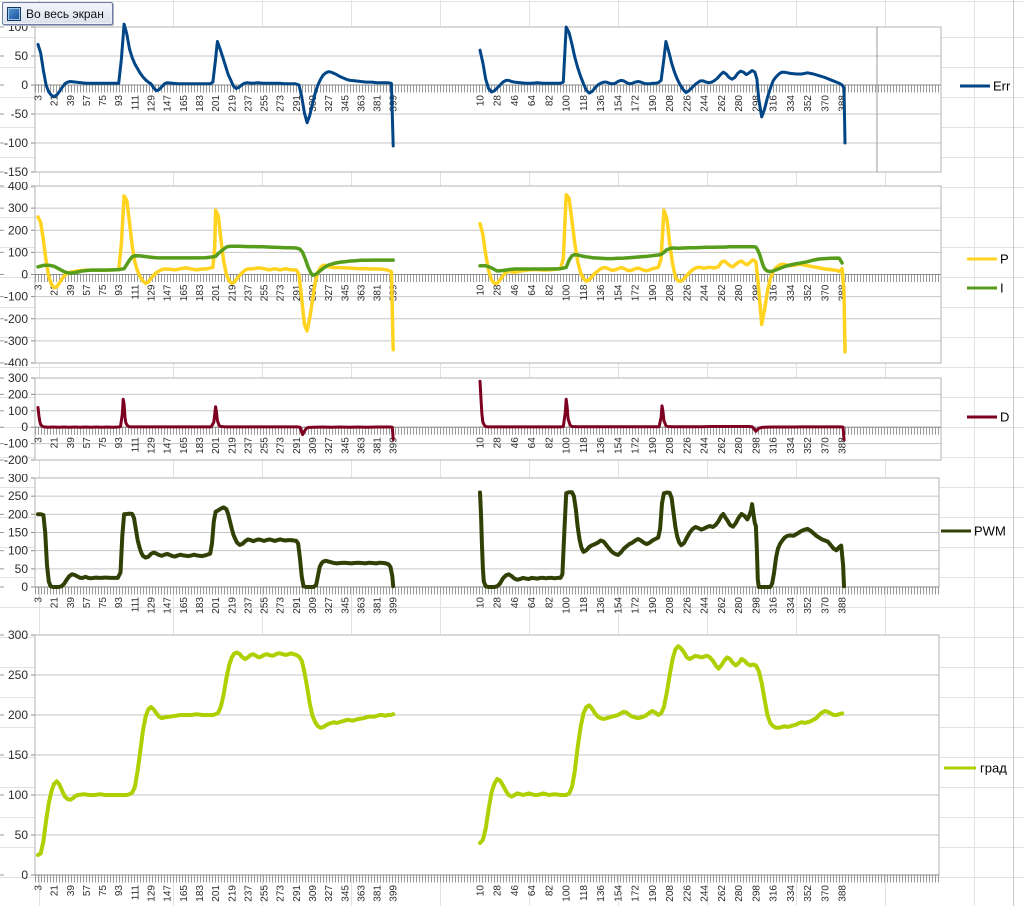  What do you see at coordinates (71, 891) in the screenshot?
I see `x-tick-label: 39` at bounding box center [71, 891].